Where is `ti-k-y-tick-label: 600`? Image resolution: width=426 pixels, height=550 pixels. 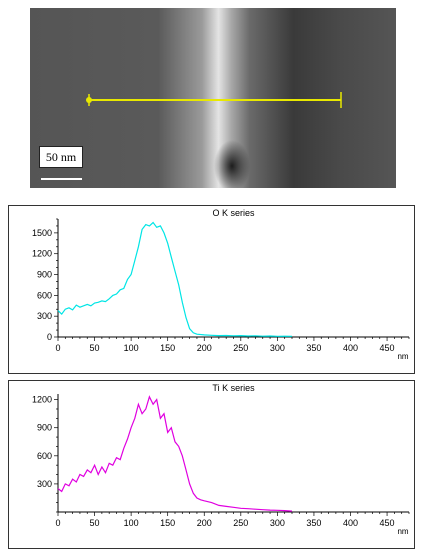
ti-k-y-tick-label: 600 is located at coordinates (44, 456).